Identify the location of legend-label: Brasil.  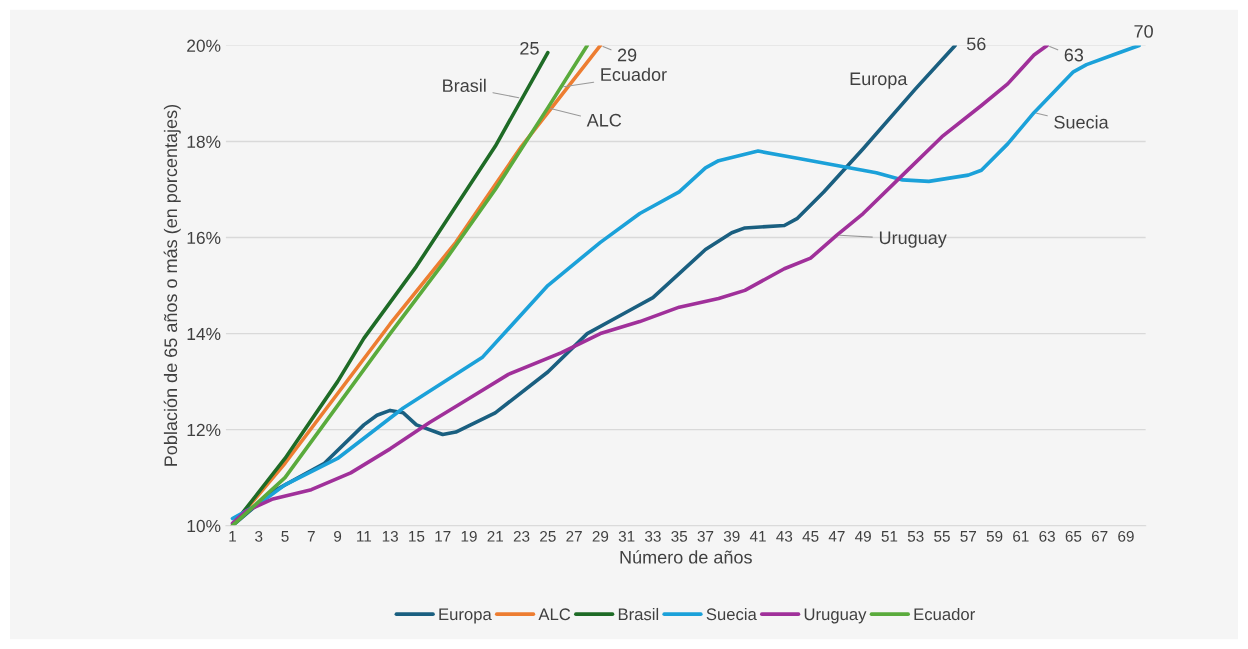
(638, 614).